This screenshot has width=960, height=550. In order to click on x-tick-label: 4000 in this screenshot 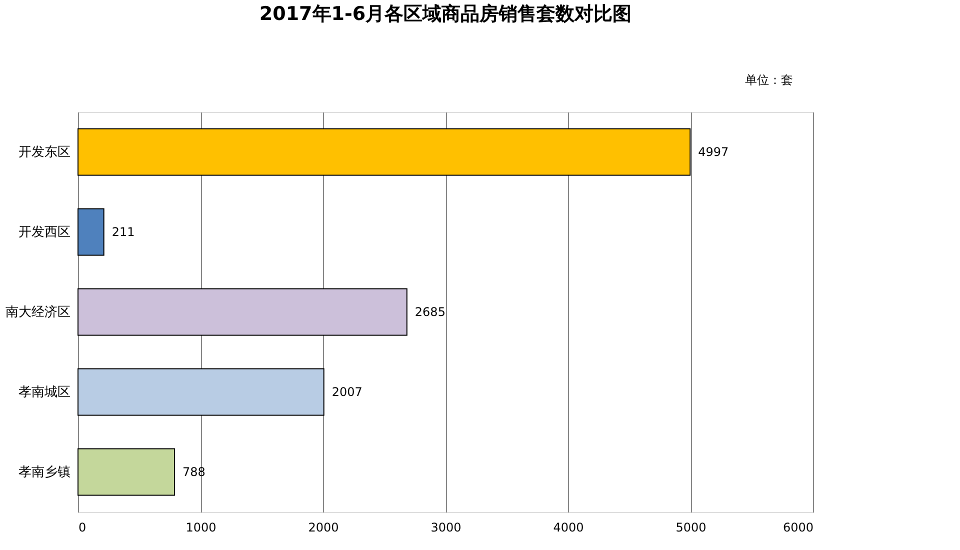, I will do `click(568, 527)`.